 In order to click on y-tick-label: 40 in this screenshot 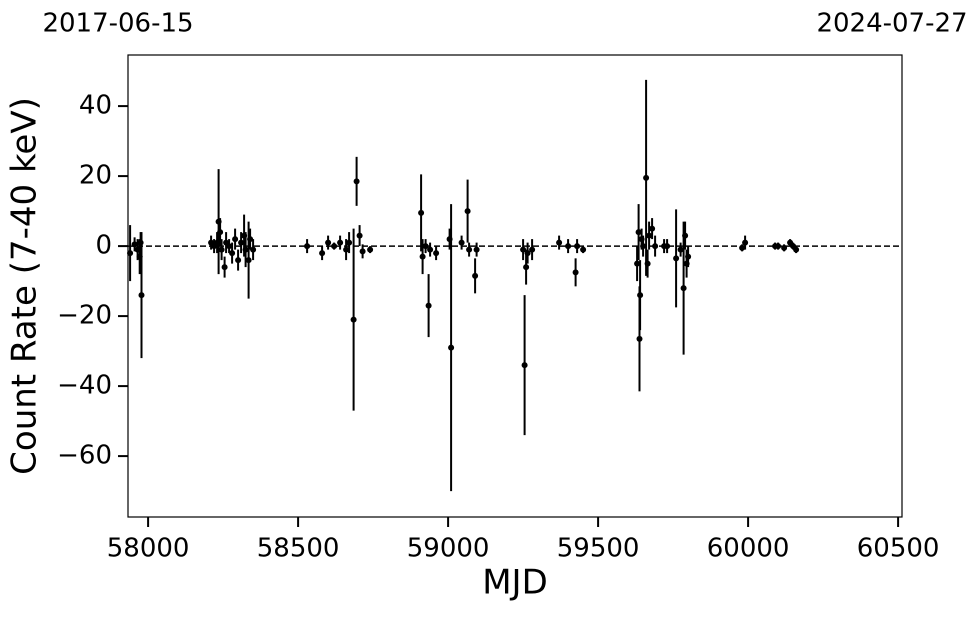, I will do `click(95, 106)`.